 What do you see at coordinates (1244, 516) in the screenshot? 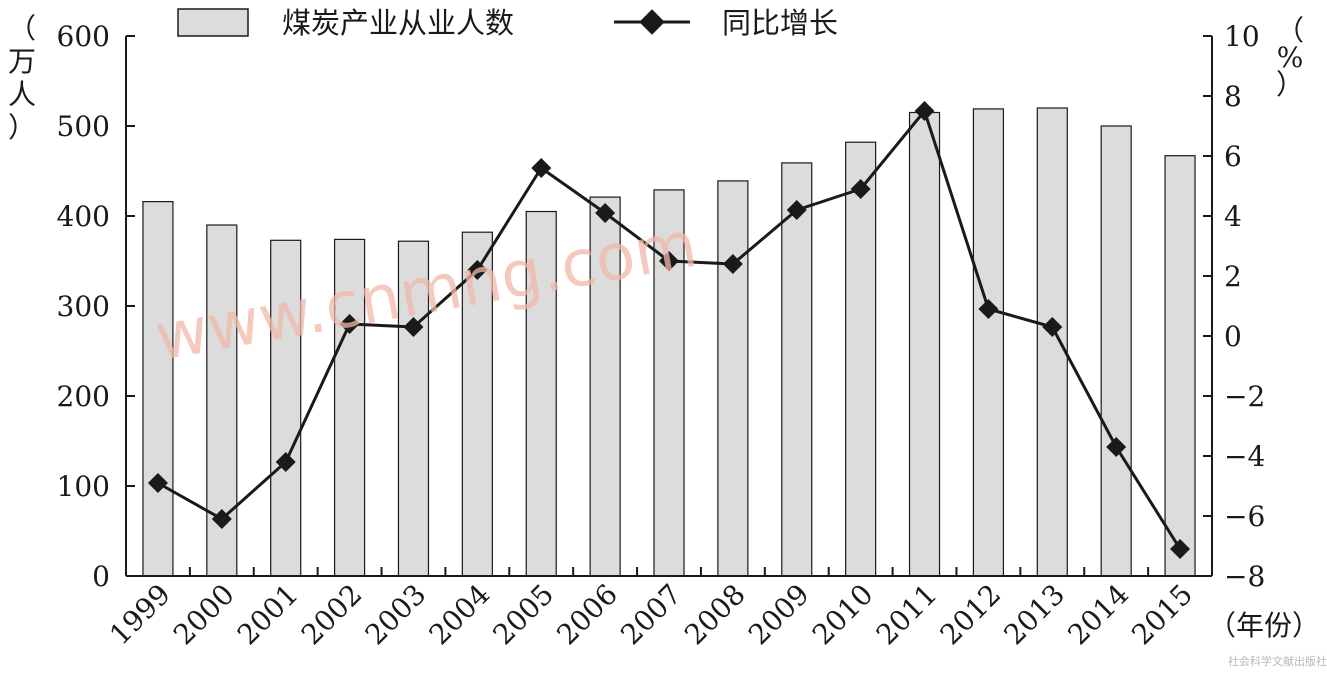
I see `right-tick-label--6: −6` at bounding box center [1244, 516].